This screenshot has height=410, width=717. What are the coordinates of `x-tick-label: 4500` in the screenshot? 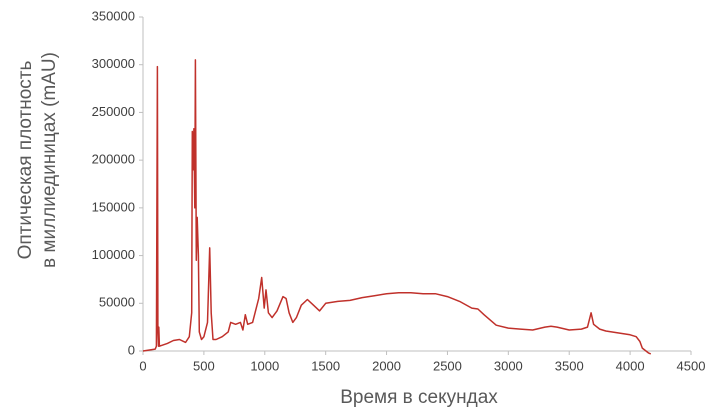 It's located at (691, 365).